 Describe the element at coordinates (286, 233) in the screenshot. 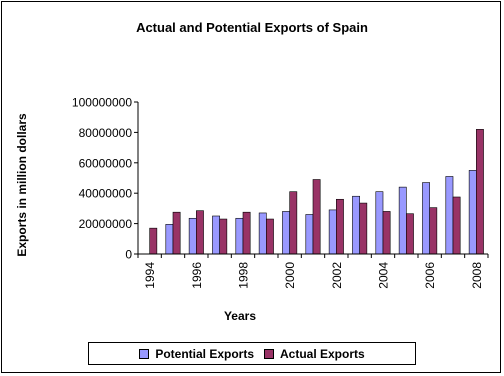

I see `bar-potential-2000` at that location.